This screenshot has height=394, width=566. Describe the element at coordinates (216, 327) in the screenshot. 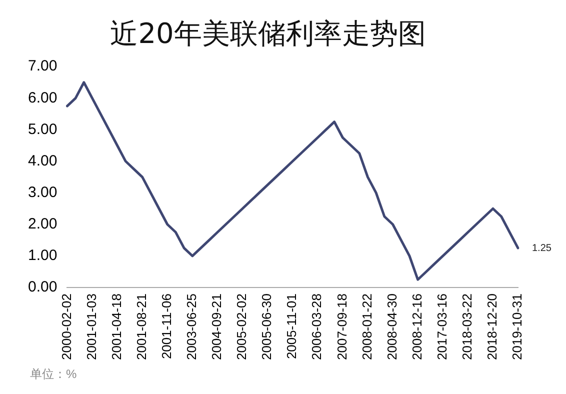

I see `x-tick-label: 2004-09-21` at that location.